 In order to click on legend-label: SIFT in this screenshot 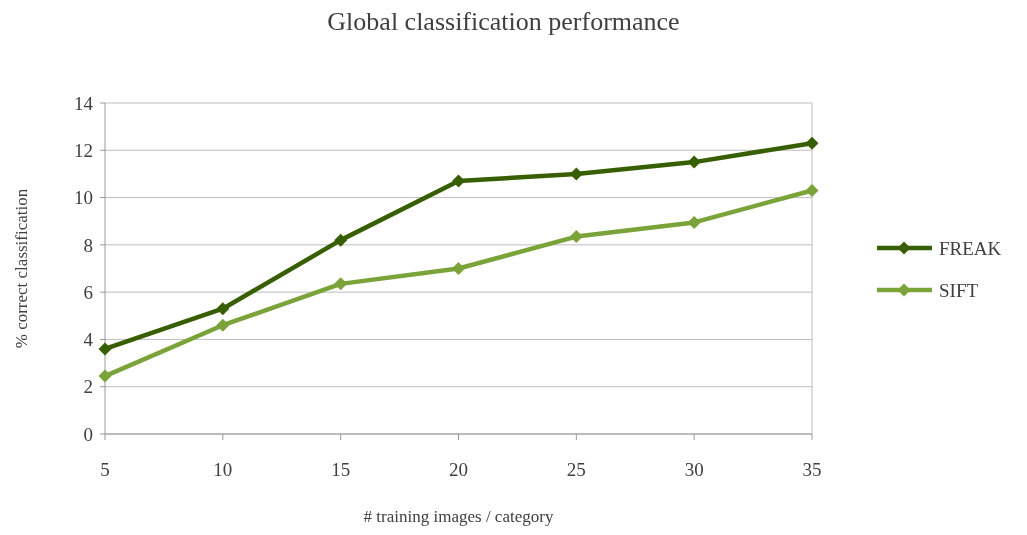, I will do `click(959, 290)`.